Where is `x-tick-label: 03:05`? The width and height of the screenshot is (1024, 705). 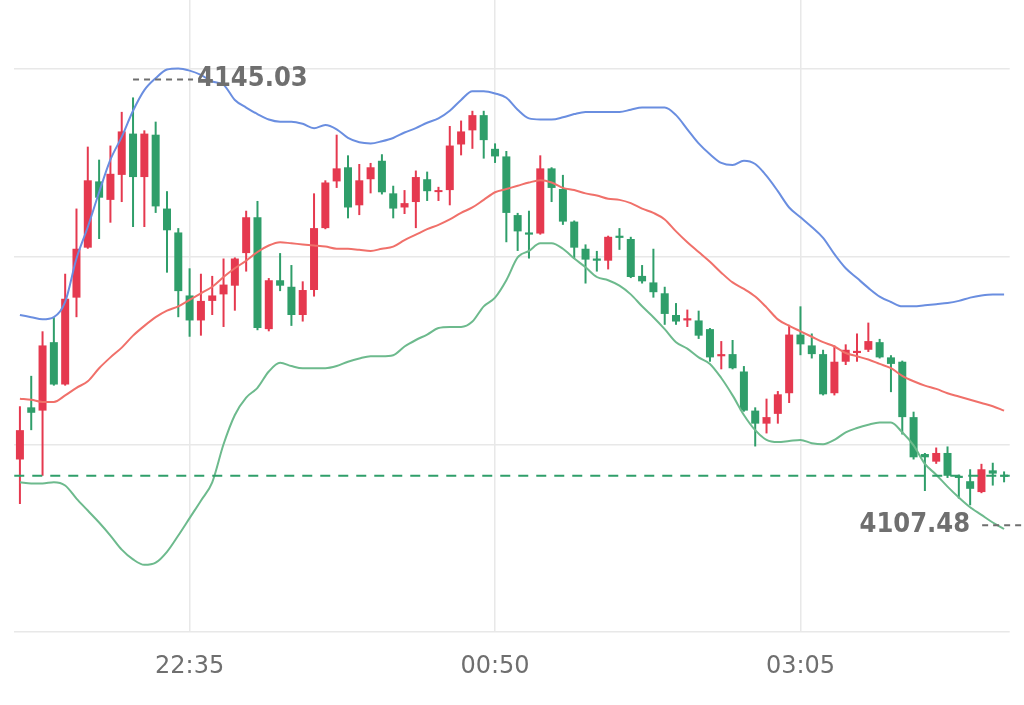 x-tick-label: 03:05 is located at coordinates (800, 664).